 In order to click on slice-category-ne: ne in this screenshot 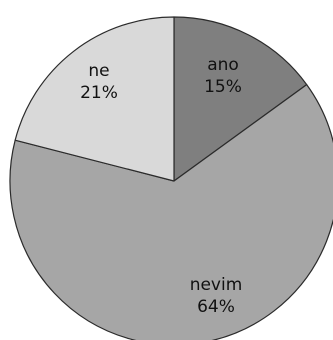, I will do `click(98, 71)`.